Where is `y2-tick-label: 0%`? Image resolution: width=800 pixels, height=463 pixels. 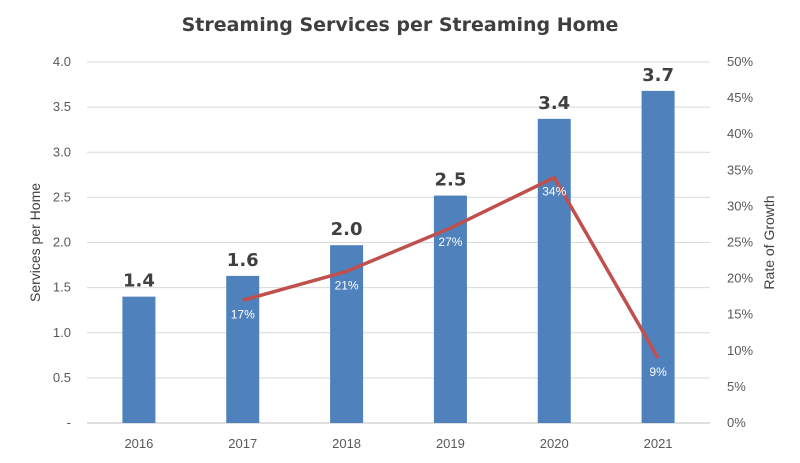
y2-tick-label: 0% is located at coordinates (736, 422).